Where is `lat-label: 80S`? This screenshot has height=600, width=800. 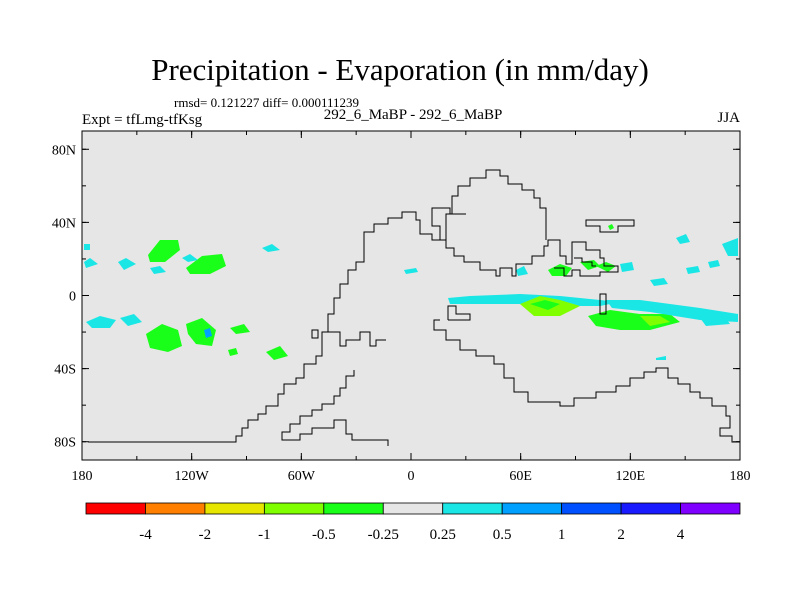 lat-label: 80S is located at coordinates (65, 443).